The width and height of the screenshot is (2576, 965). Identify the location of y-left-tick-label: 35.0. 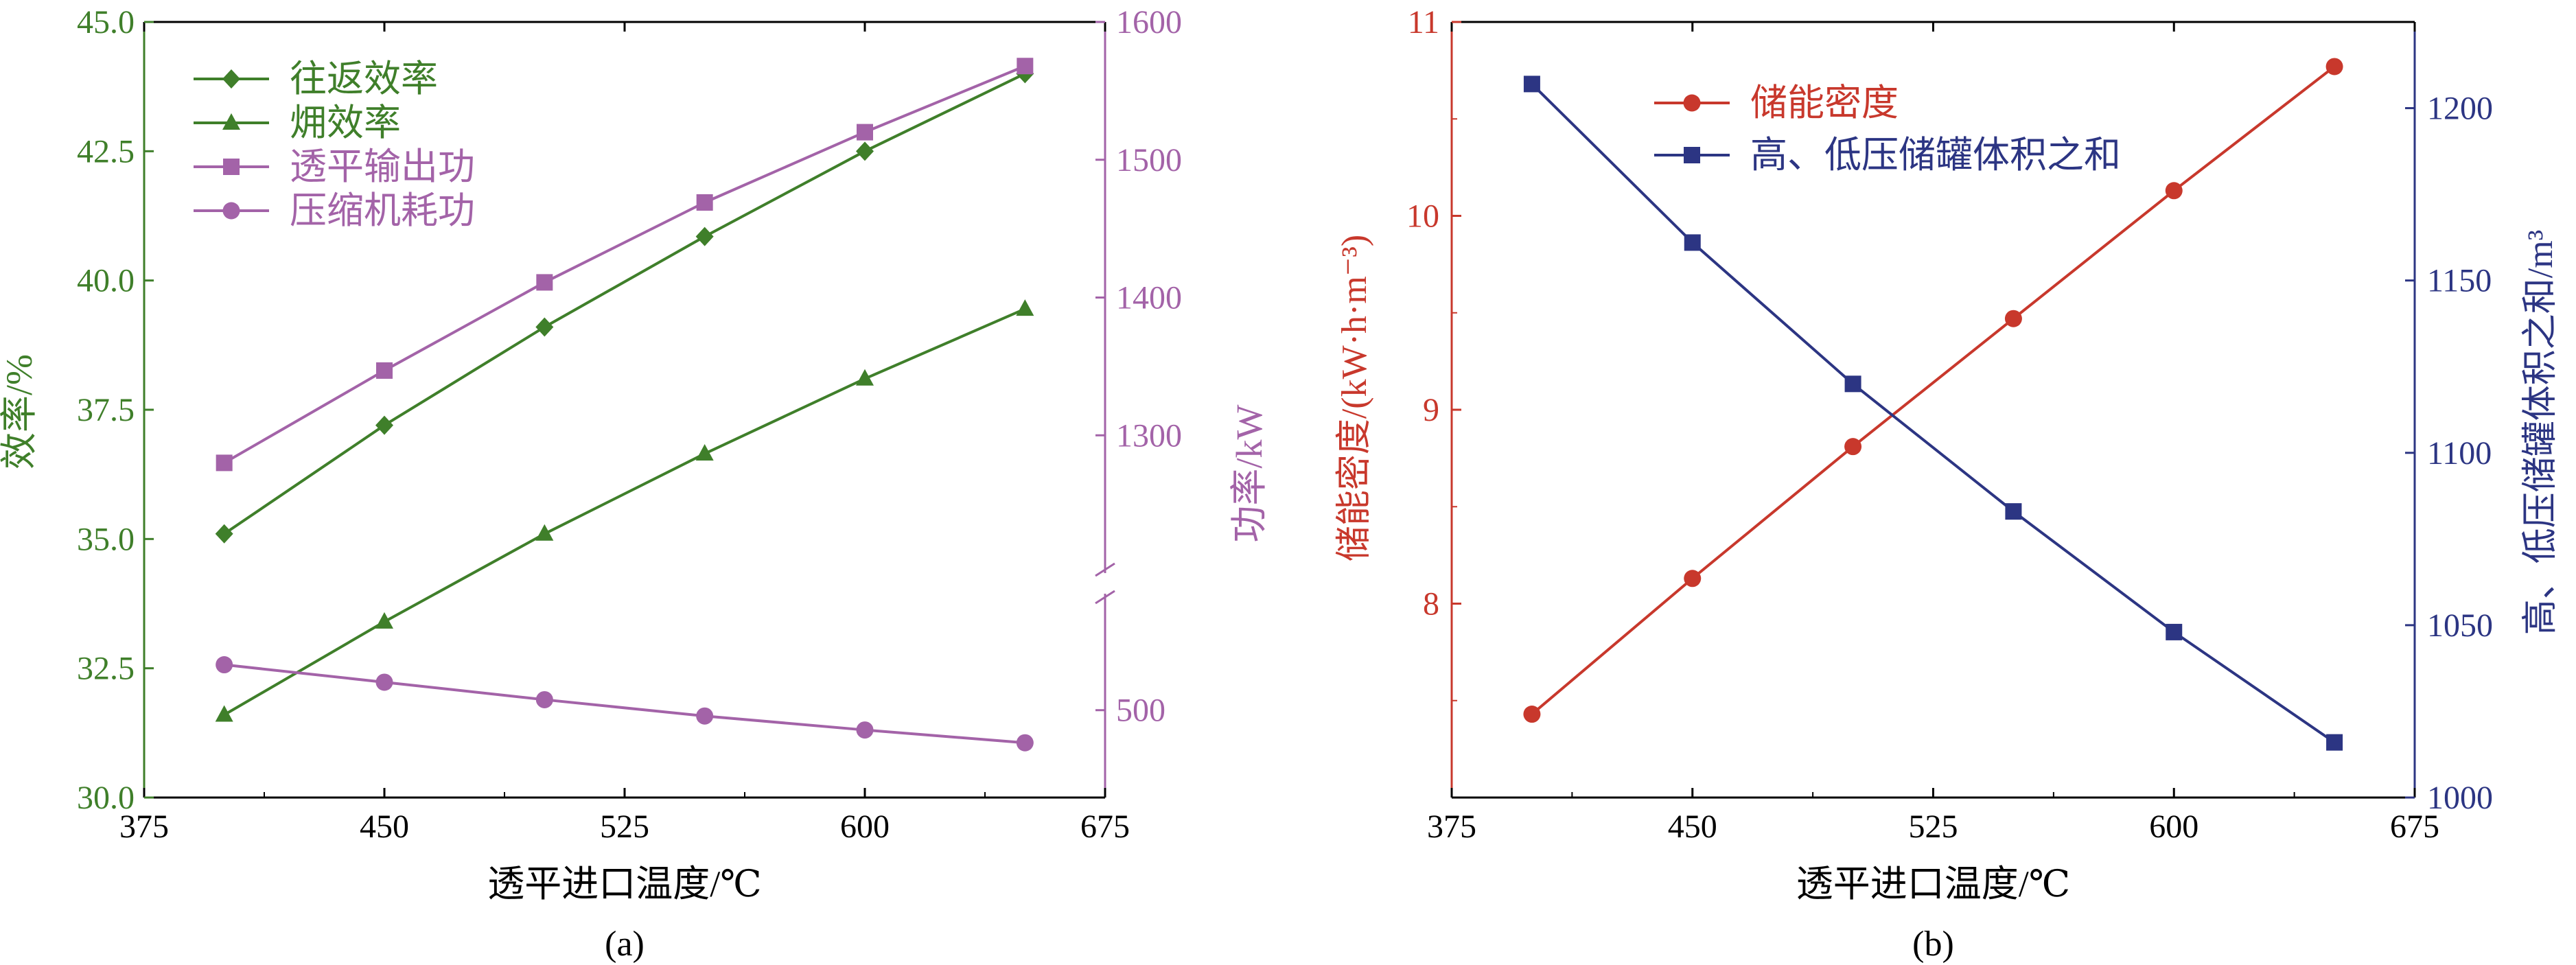
(106, 539).